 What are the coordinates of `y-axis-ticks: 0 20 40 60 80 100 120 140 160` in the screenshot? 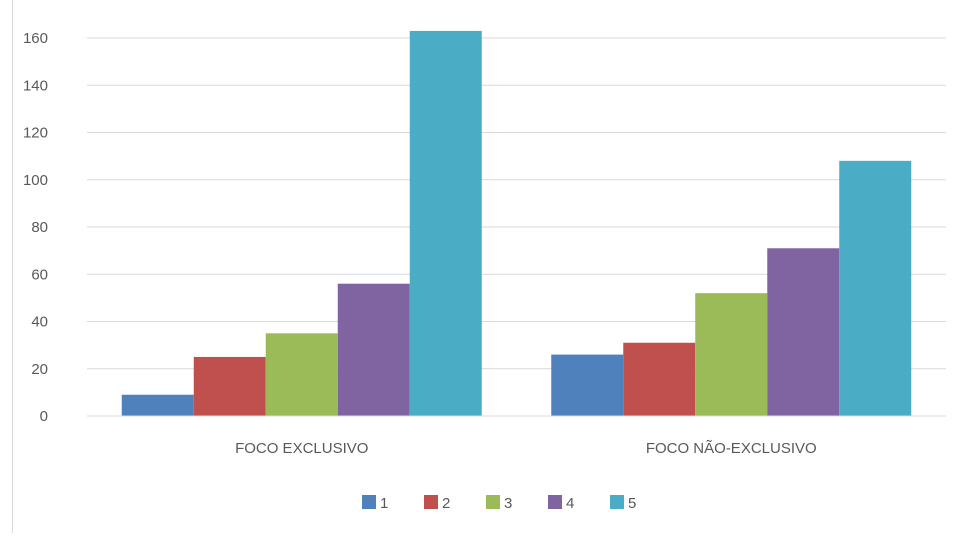 It's located at (35, 227).